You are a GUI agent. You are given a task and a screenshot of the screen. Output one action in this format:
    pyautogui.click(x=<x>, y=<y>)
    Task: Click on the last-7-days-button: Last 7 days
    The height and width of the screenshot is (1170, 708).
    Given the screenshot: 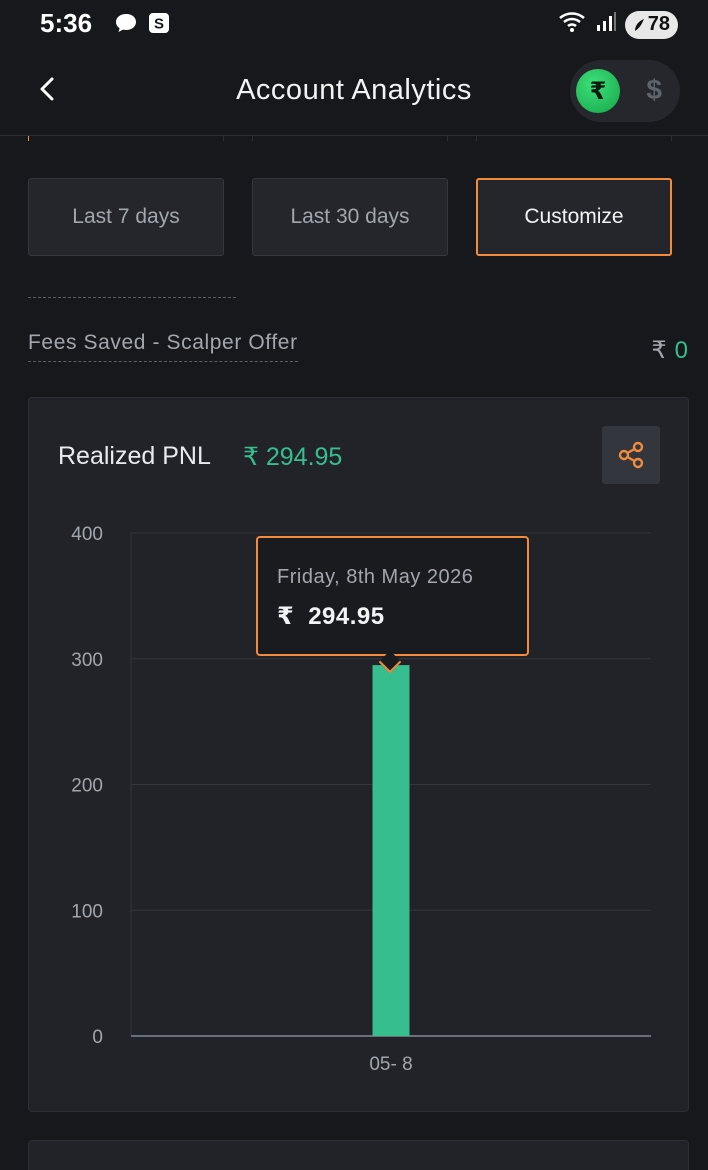 What is the action you would take?
    pyautogui.click(x=126, y=217)
    